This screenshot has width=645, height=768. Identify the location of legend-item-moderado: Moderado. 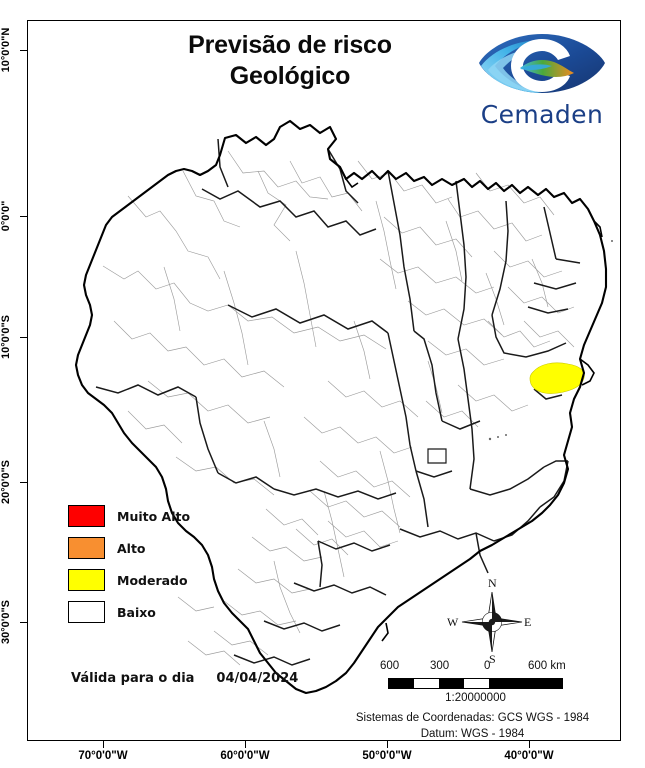
(158, 580).